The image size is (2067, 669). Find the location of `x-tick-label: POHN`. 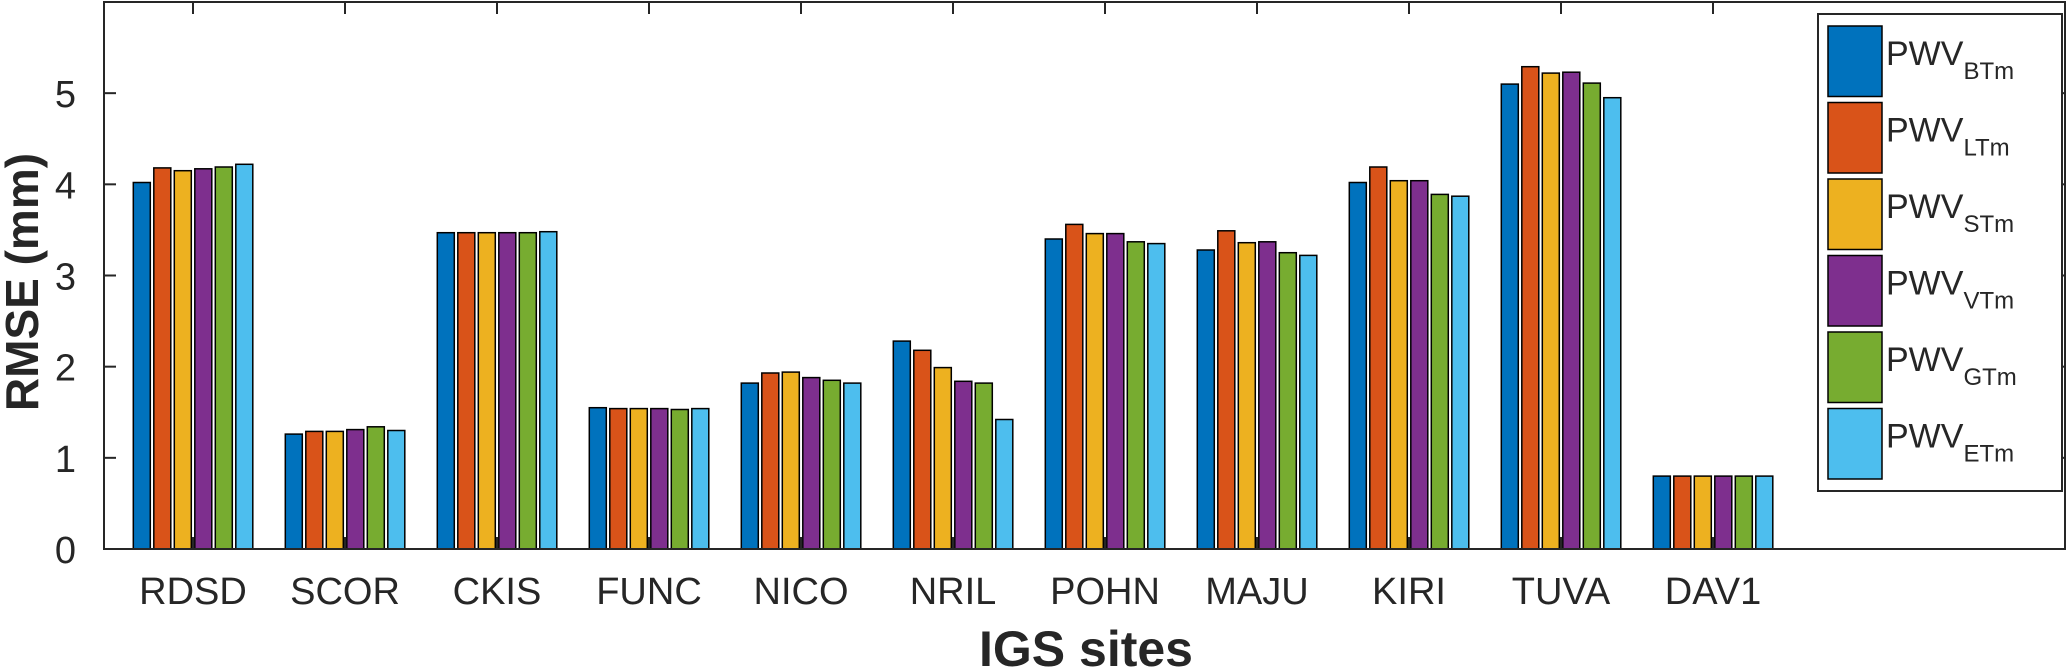

x-tick-label: POHN is located at coordinates (1105, 592).